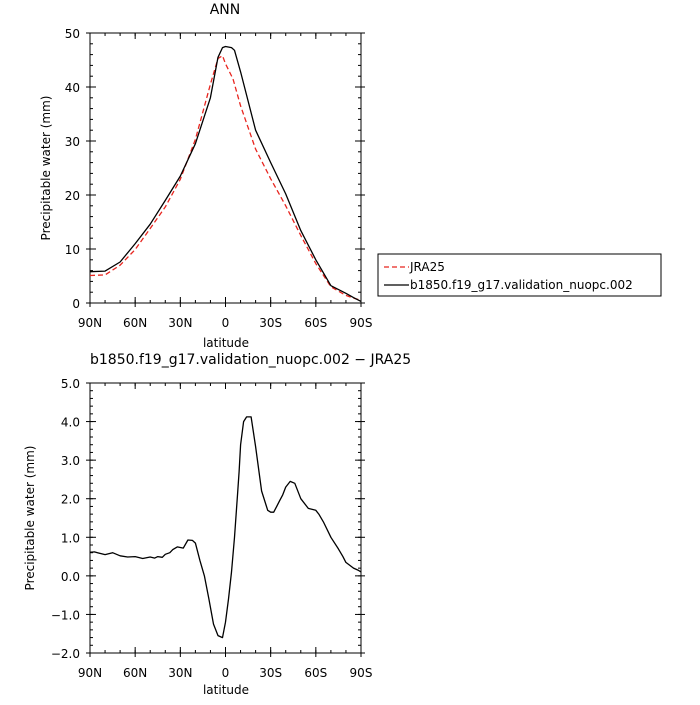  What do you see at coordinates (427, 267) in the screenshot?
I see `legend-label-jra25: JRA25` at bounding box center [427, 267].